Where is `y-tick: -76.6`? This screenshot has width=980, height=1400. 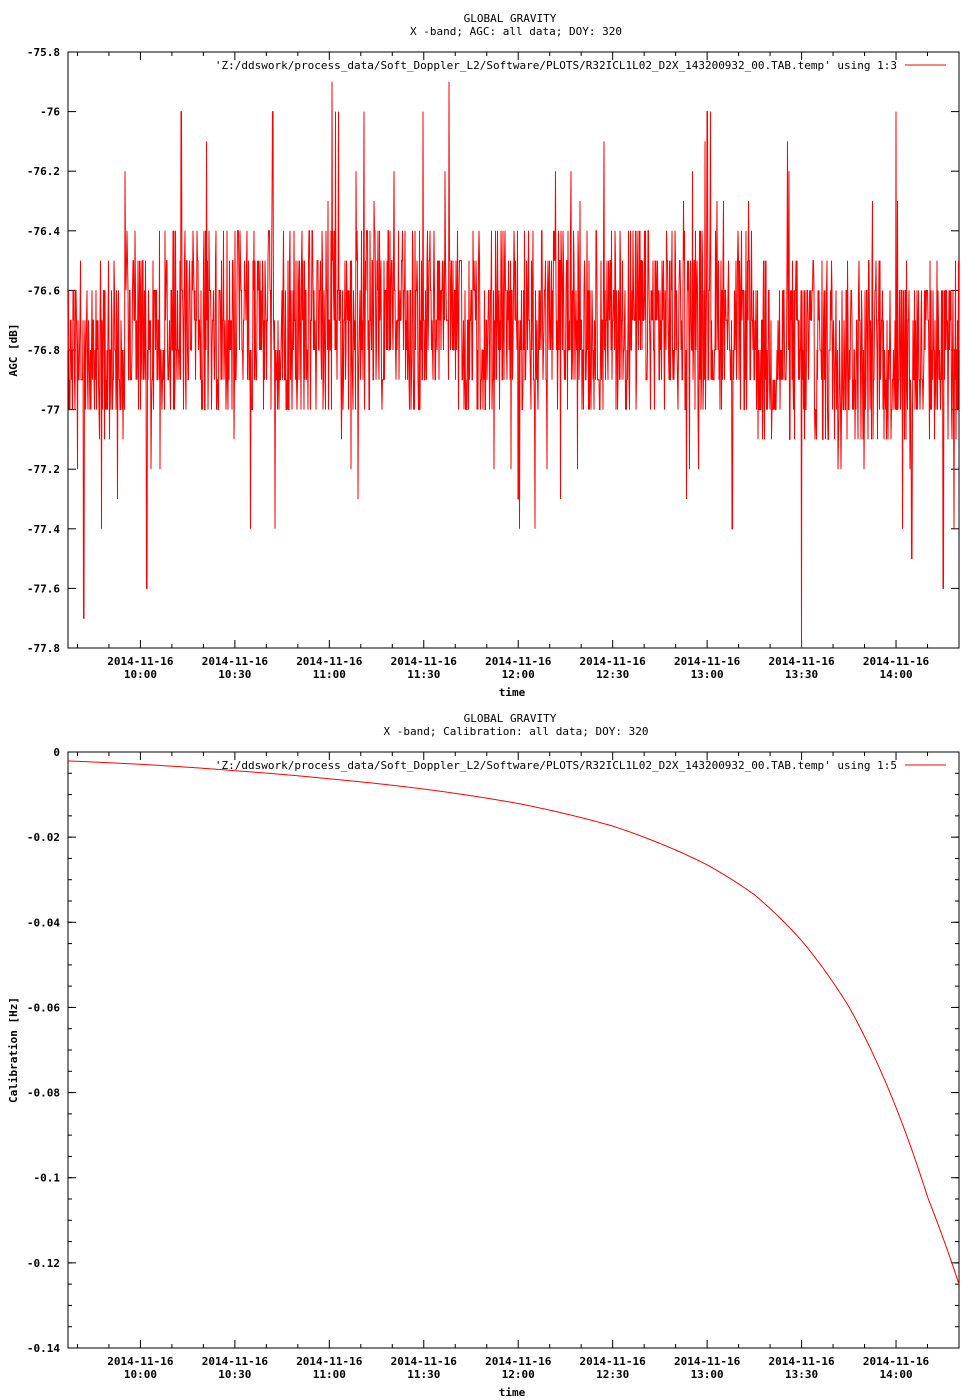
y-tick: -76.6 is located at coordinates (493, 290).